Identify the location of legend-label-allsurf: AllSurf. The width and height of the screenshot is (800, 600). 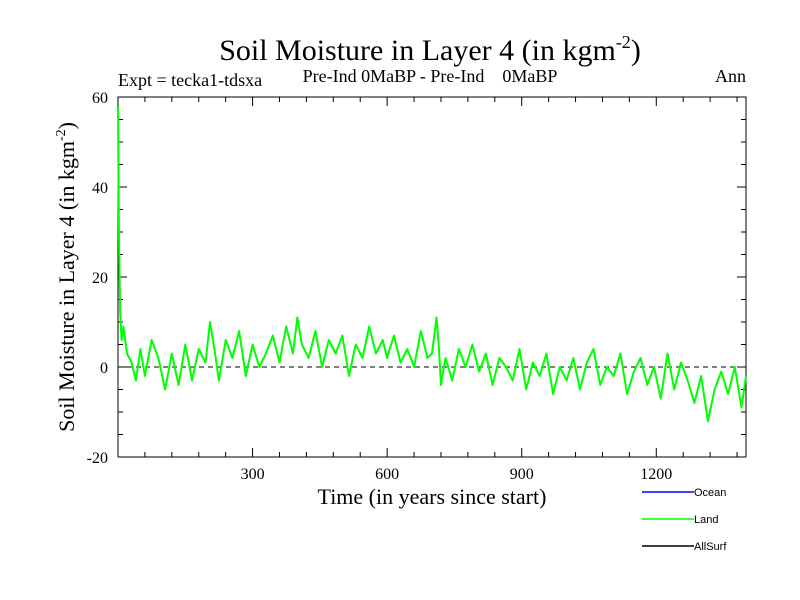
(710, 547).